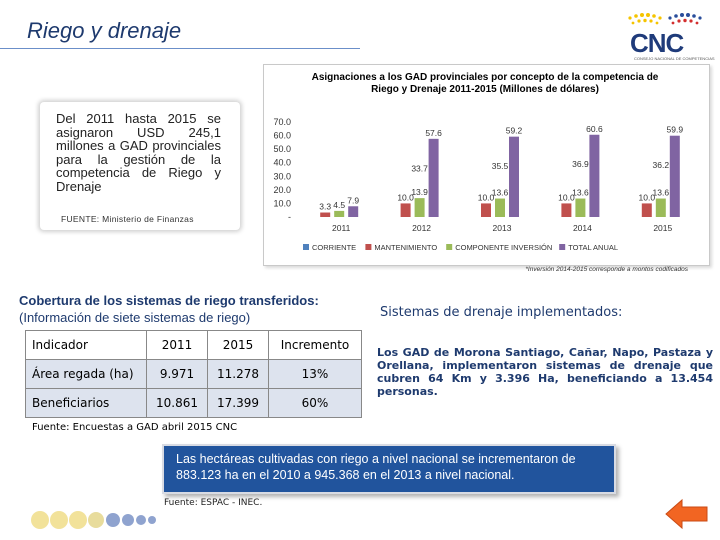 This screenshot has width=720, height=540. What do you see at coordinates (177, 345) in the screenshot?
I see `table-header-cell: 2011` at bounding box center [177, 345].